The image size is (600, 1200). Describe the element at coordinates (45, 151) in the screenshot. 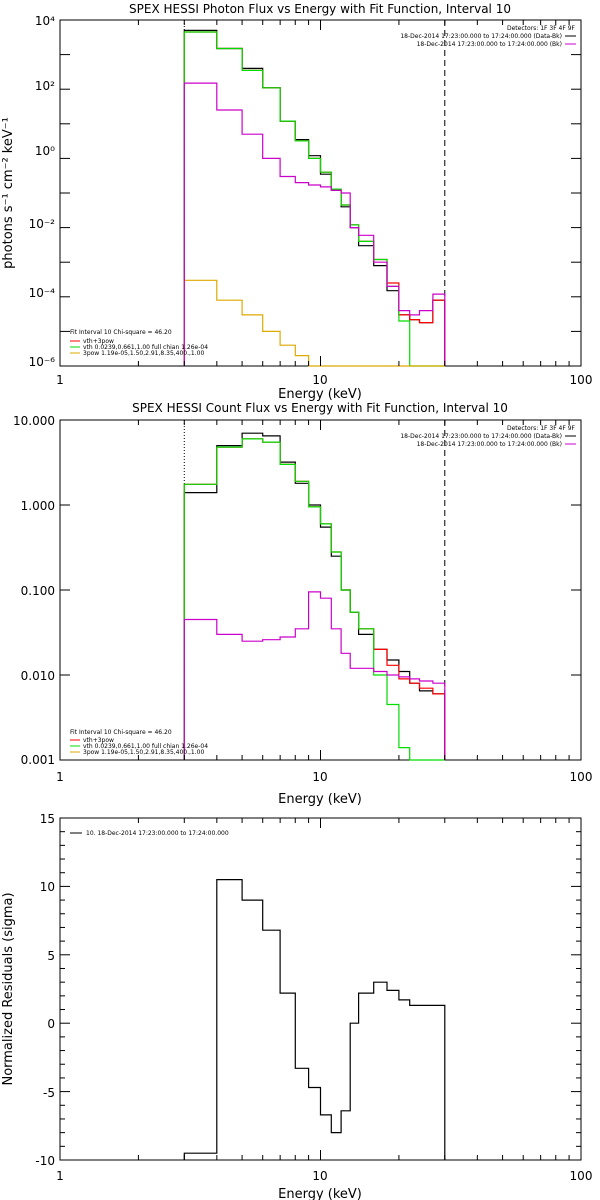

I see `photon-ytick-1e0: 10⁰` at that location.